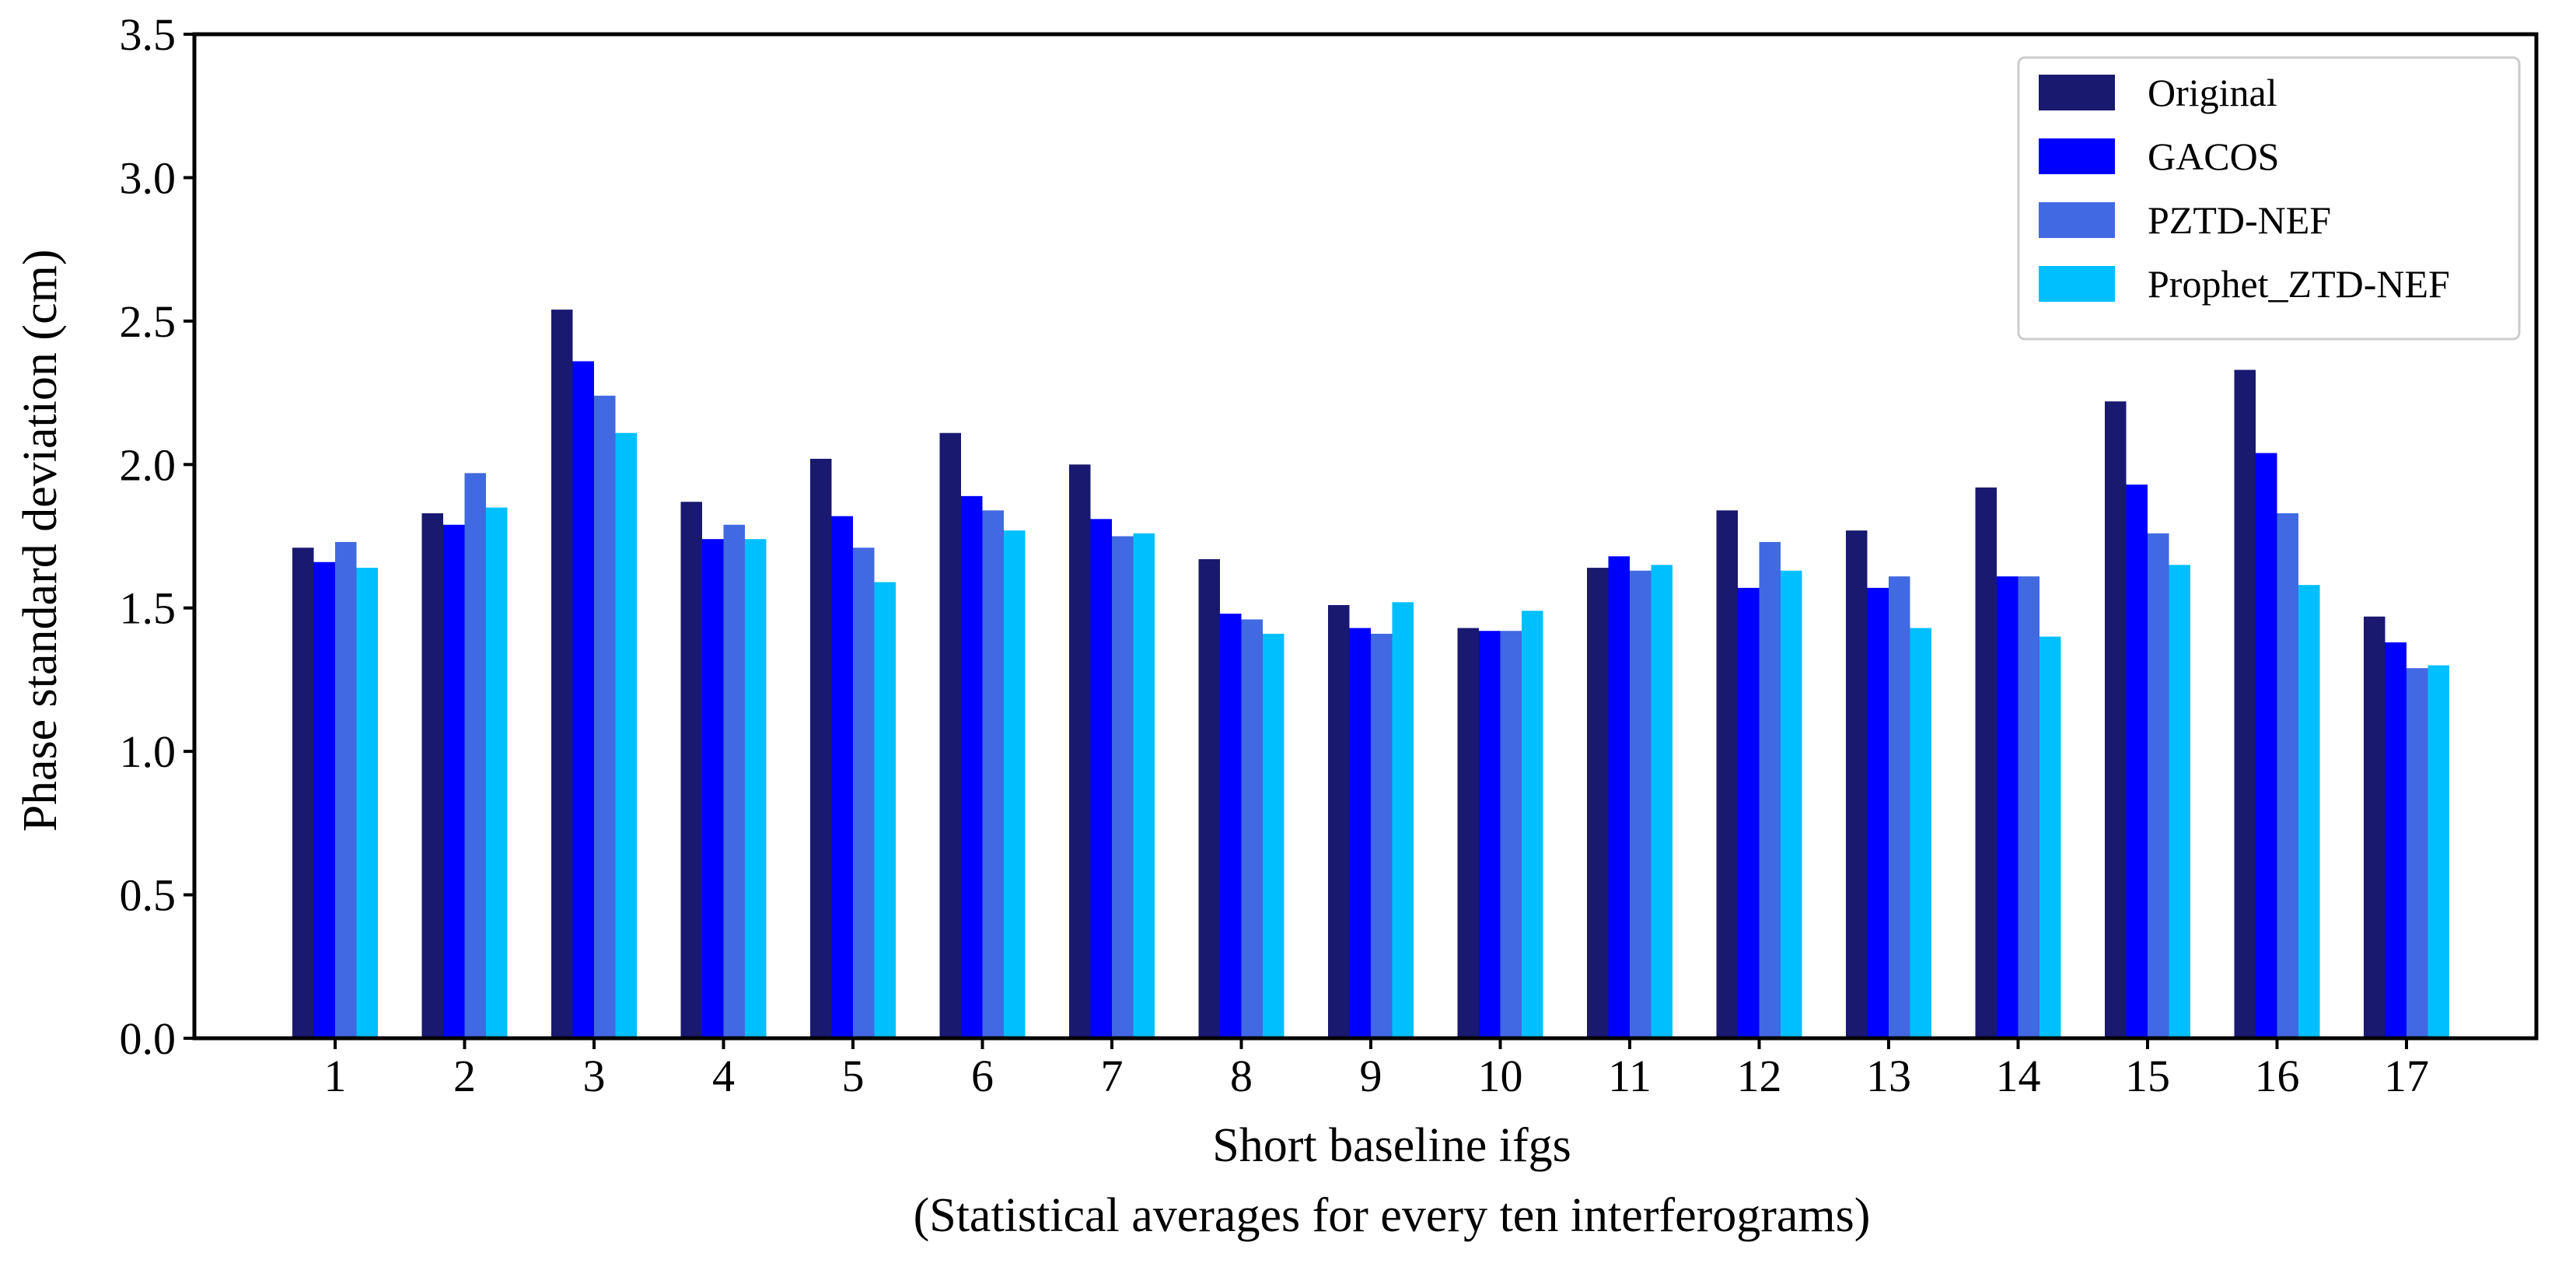 Image resolution: width=2576 pixels, height=1263 pixels. What do you see at coordinates (1112, 1076) in the screenshot?
I see `x-tick-label: 7` at bounding box center [1112, 1076].